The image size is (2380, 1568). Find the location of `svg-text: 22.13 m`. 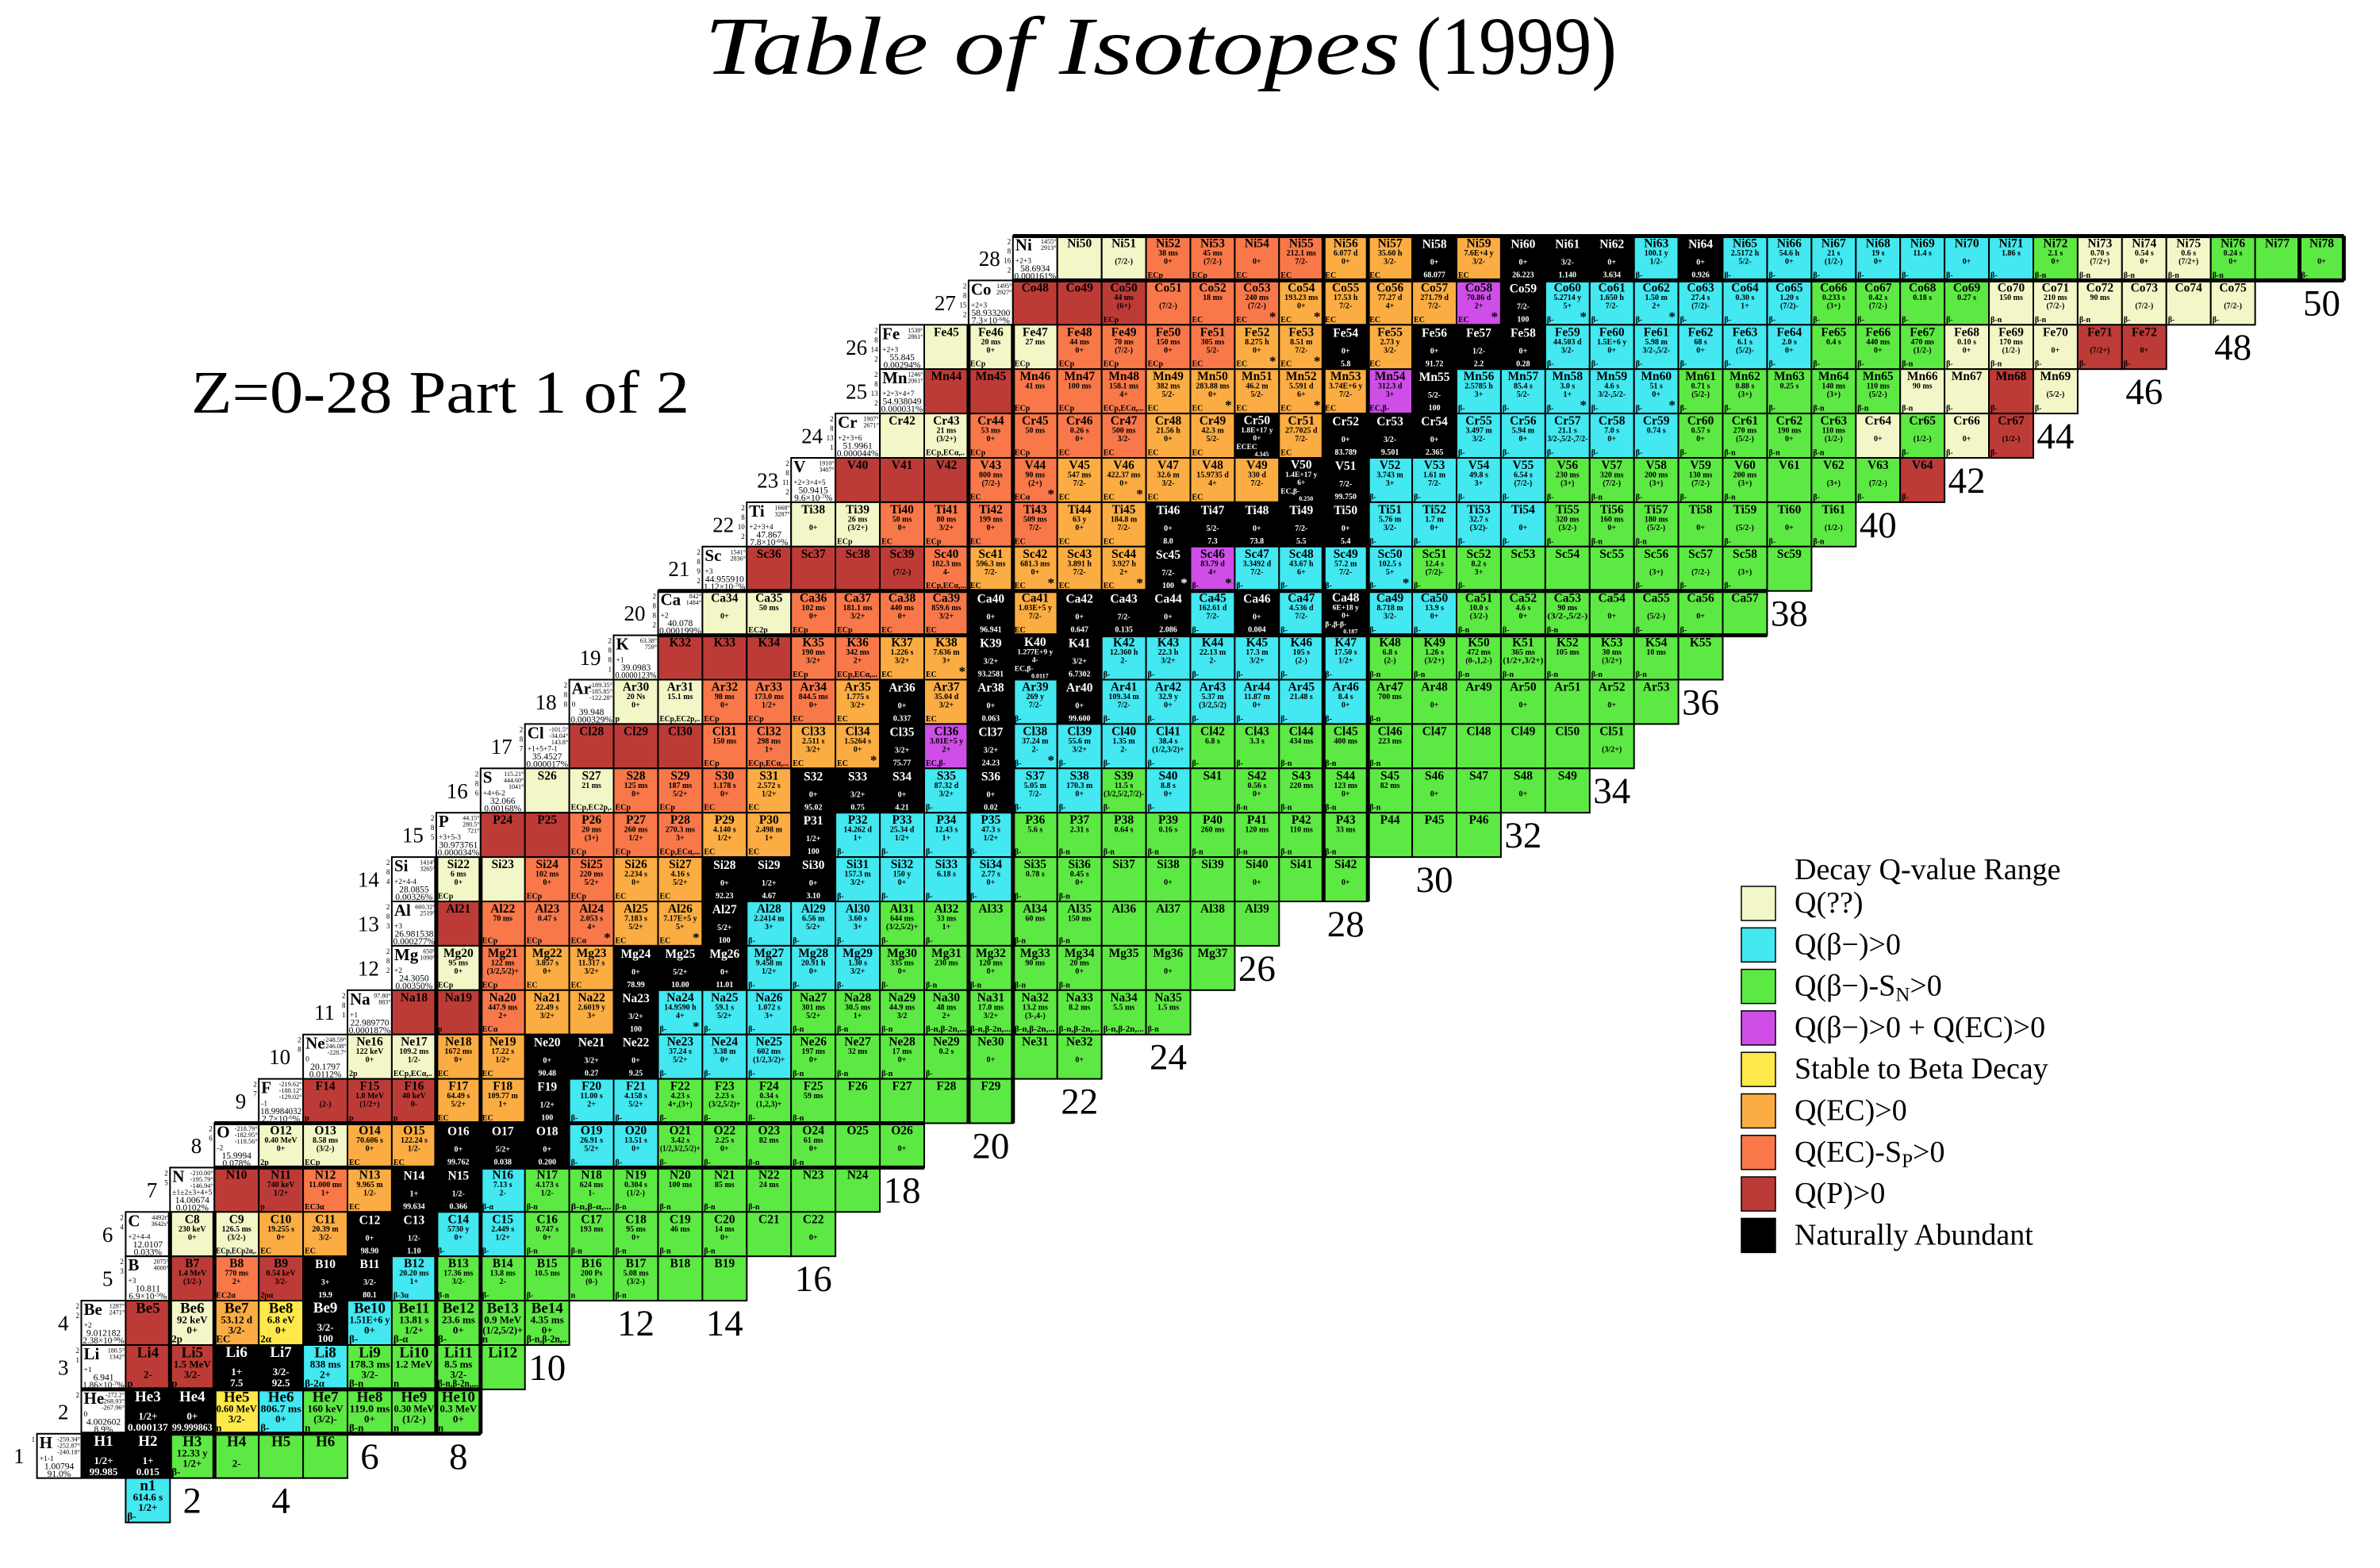

svg-text: 22.13 m is located at coordinates (1213, 652).